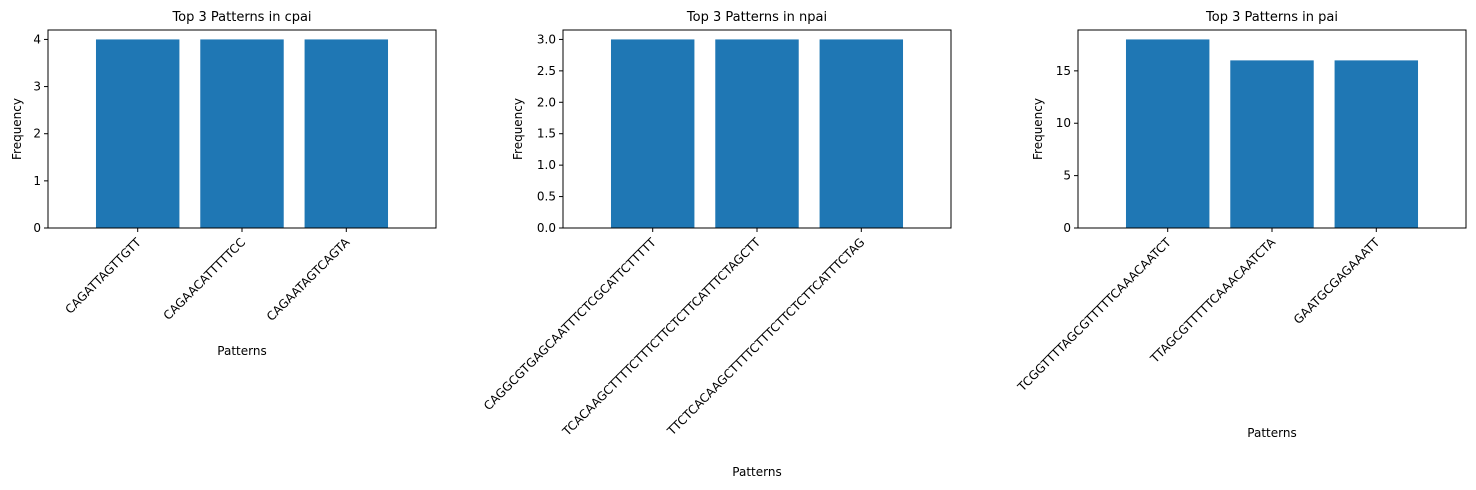 This screenshot has height=490, width=1476. I want to click on y-tick-label: 5, so click(1067, 176).